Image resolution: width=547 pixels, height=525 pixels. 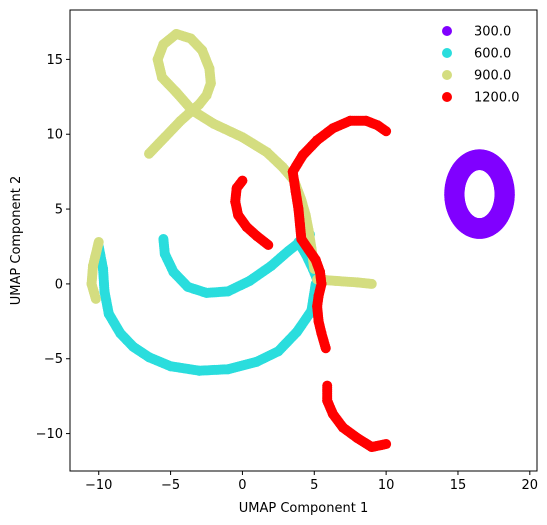 What do you see at coordinates (530, 485) in the screenshot?
I see `x-tick-label: 20` at bounding box center [530, 485].